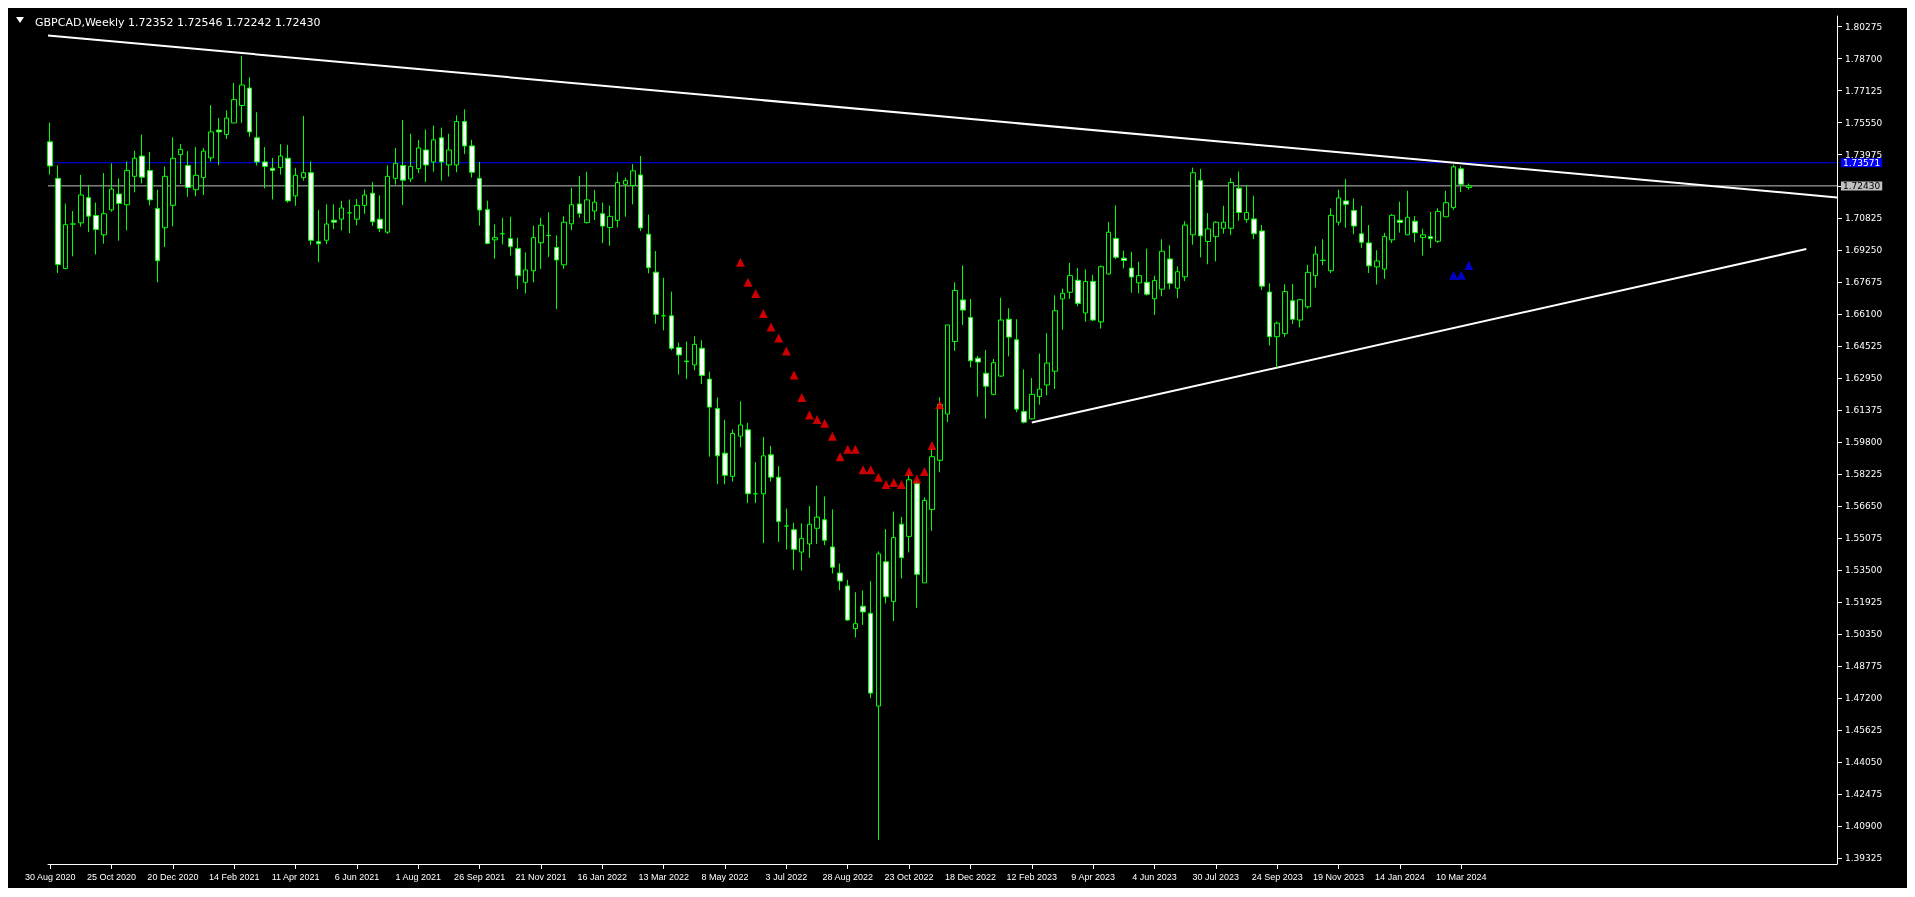 The image size is (1915, 897). Describe the element at coordinates (541, 876) in the screenshot. I see `x-tick-label: 21 Nov 2021` at that location.